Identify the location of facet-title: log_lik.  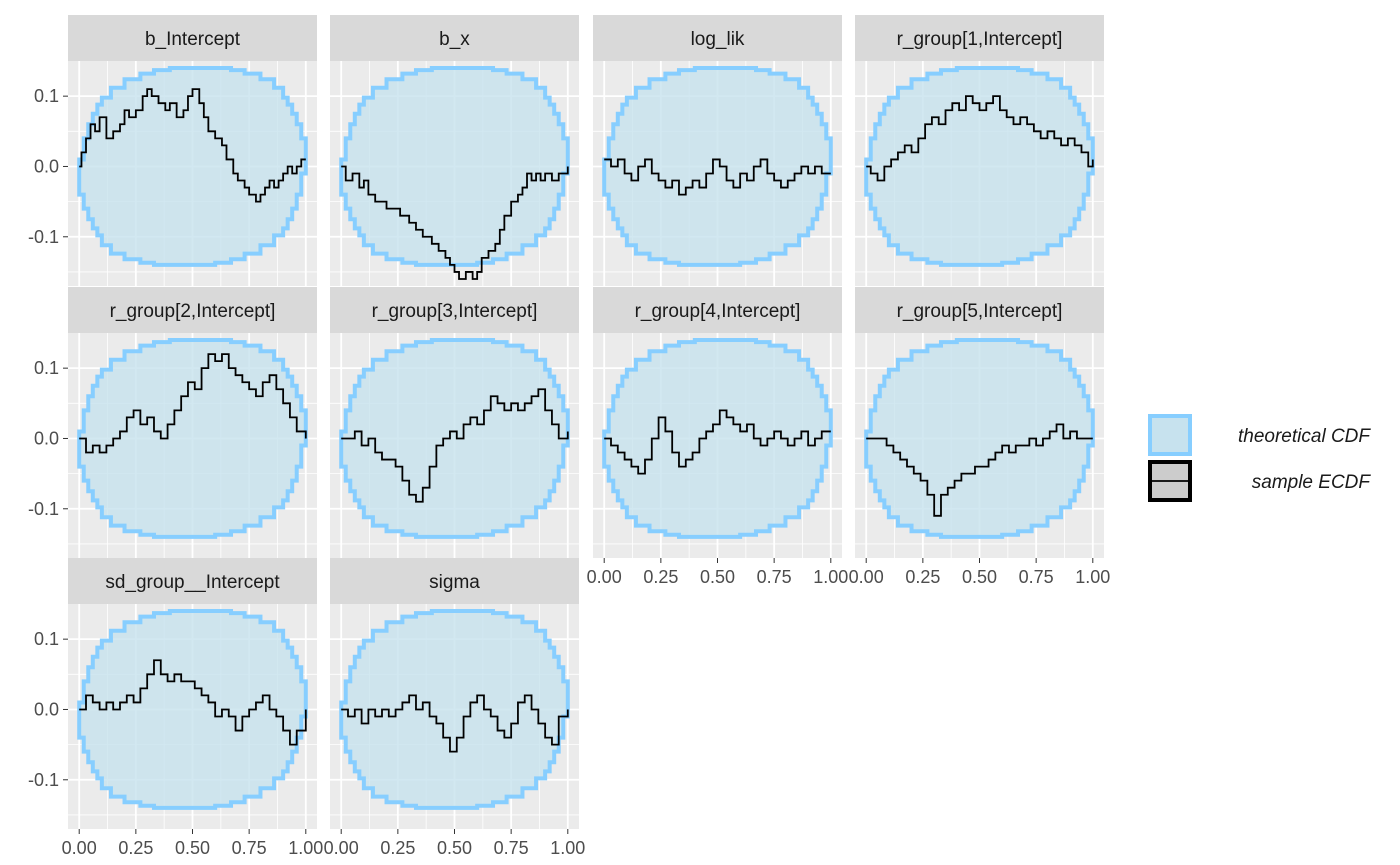
(718, 39).